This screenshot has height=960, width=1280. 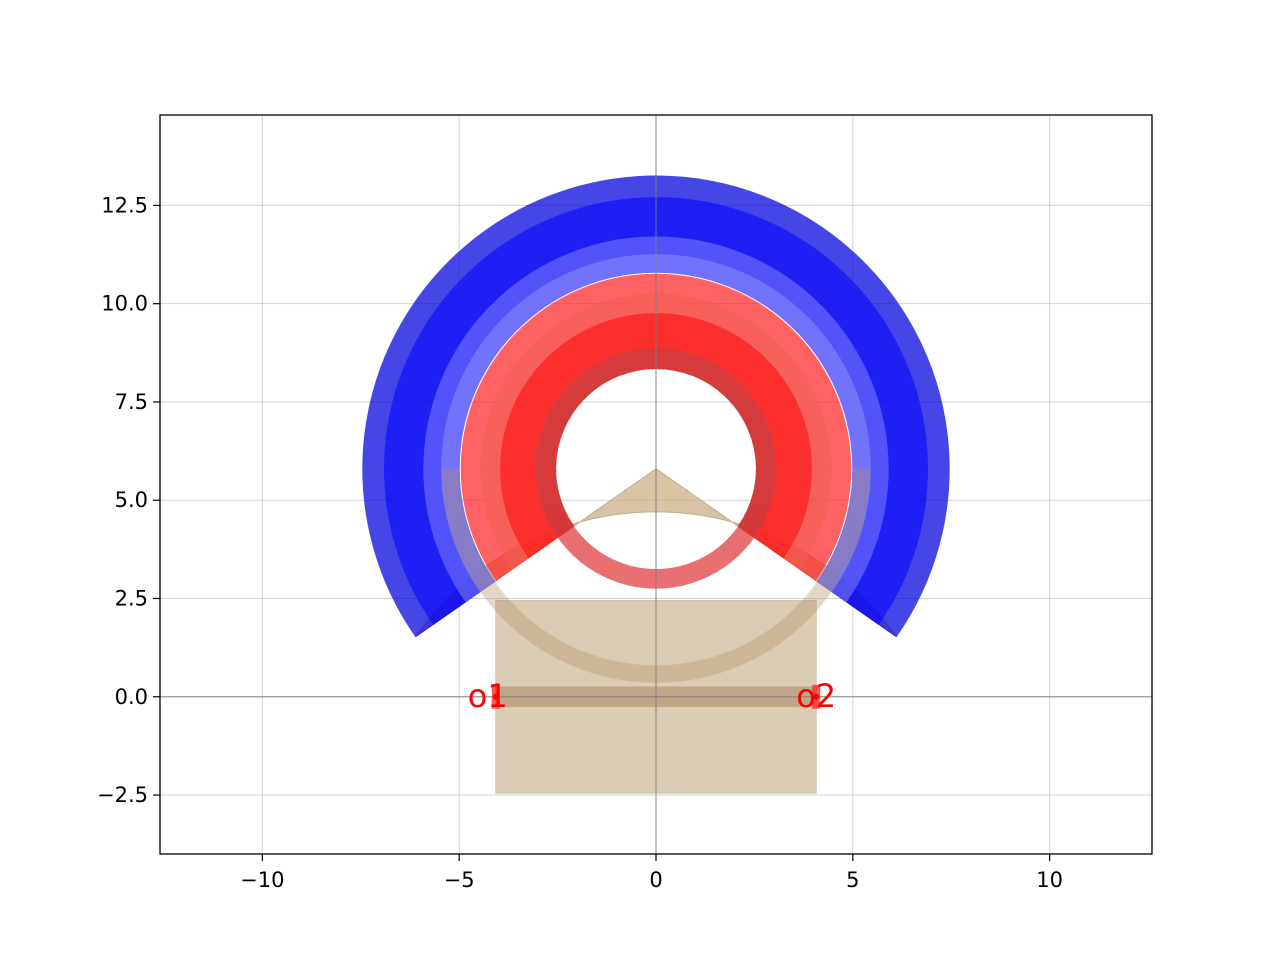 What do you see at coordinates (124, 304) in the screenshot?
I see `y-tick-label: 10.0` at bounding box center [124, 304].